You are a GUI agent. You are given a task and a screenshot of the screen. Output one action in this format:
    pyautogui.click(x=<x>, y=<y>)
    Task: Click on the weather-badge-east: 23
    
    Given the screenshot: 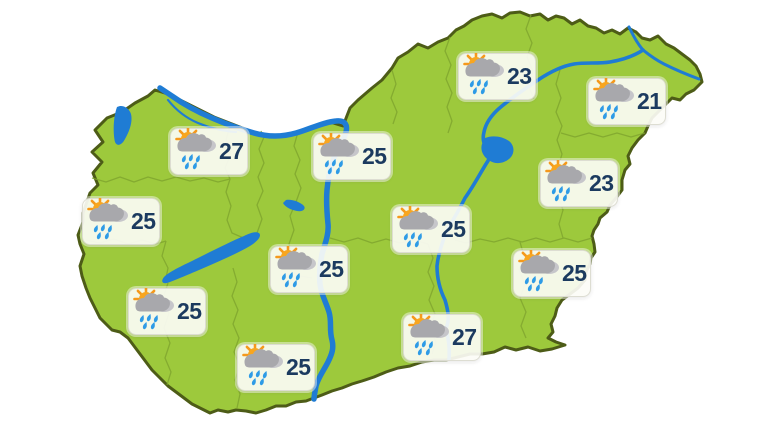 What is the action you would take?
    pyautogui.click(x=579, y=183)
    